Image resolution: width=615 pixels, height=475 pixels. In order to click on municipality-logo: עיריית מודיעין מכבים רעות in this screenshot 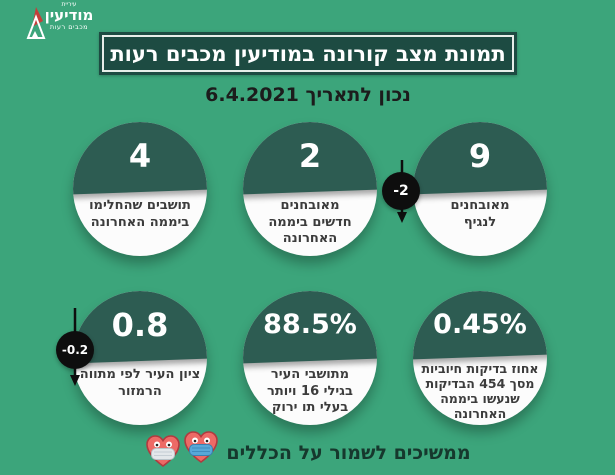, I will do `click(63, 23)`.